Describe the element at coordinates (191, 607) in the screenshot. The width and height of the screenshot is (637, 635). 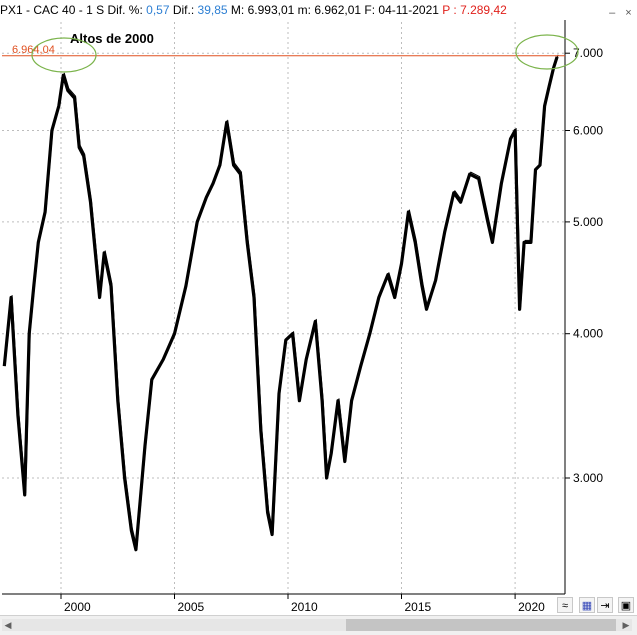
I see `x-tick-label: 2005` at that location.